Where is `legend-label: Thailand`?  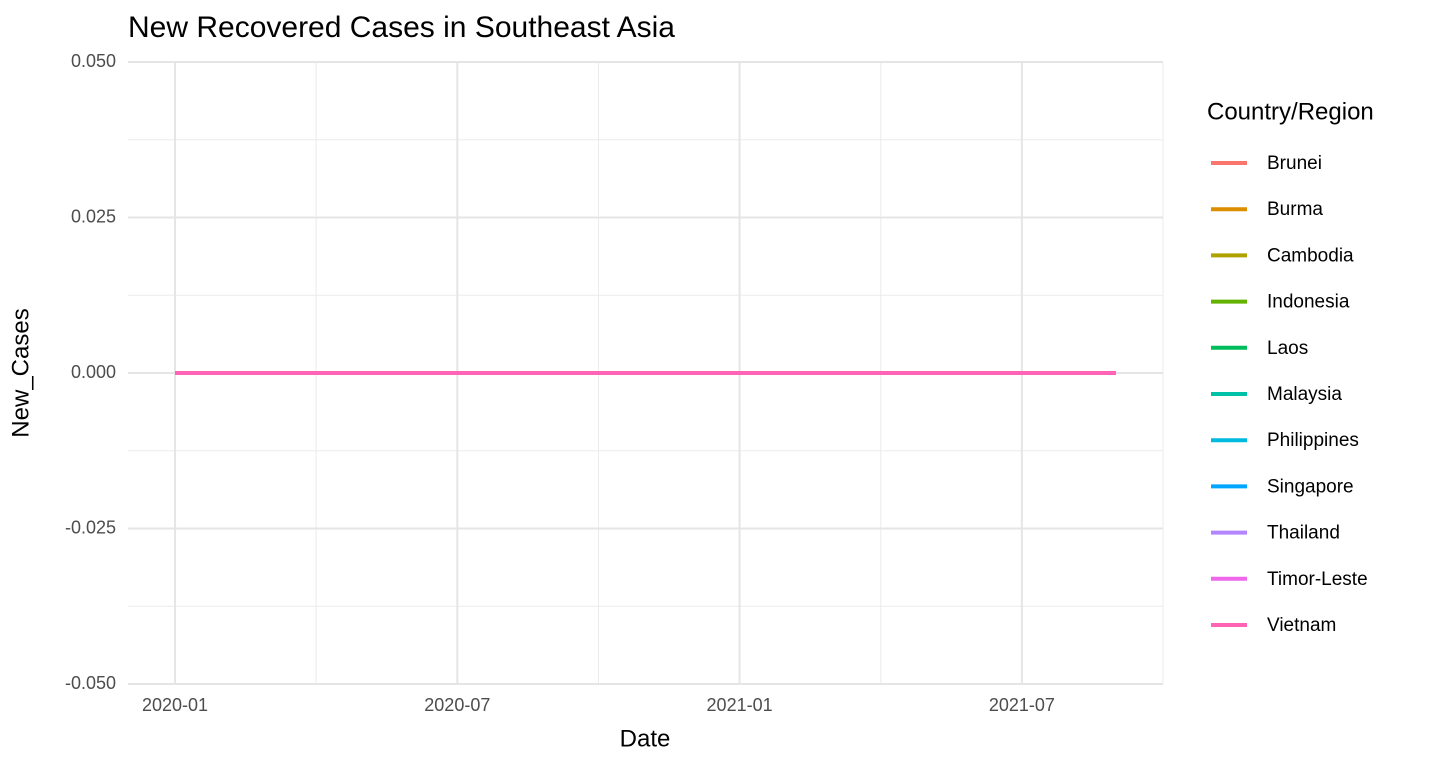
legend-label: Thailand is located at coordinates (1303, 533).